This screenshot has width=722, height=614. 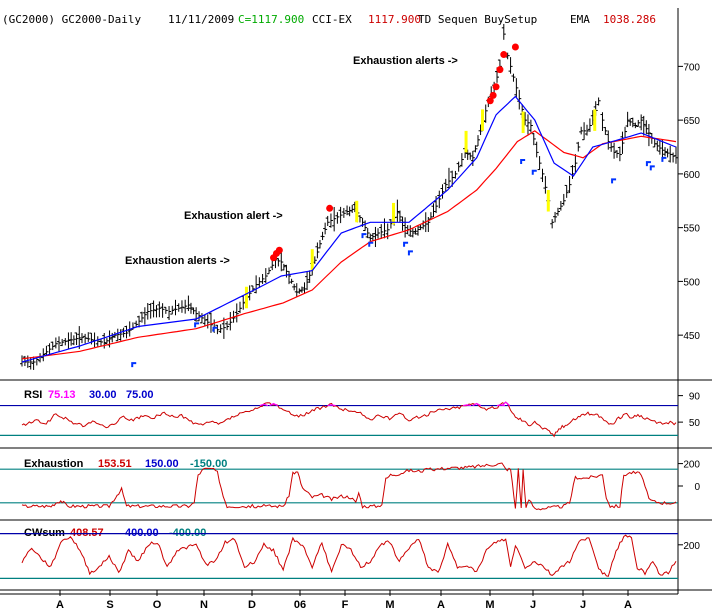 What do you see at coordinates (695, 397) in the screenshot?
I see `rsi-y-tick-label: 90` at bounding box center [695, 397].